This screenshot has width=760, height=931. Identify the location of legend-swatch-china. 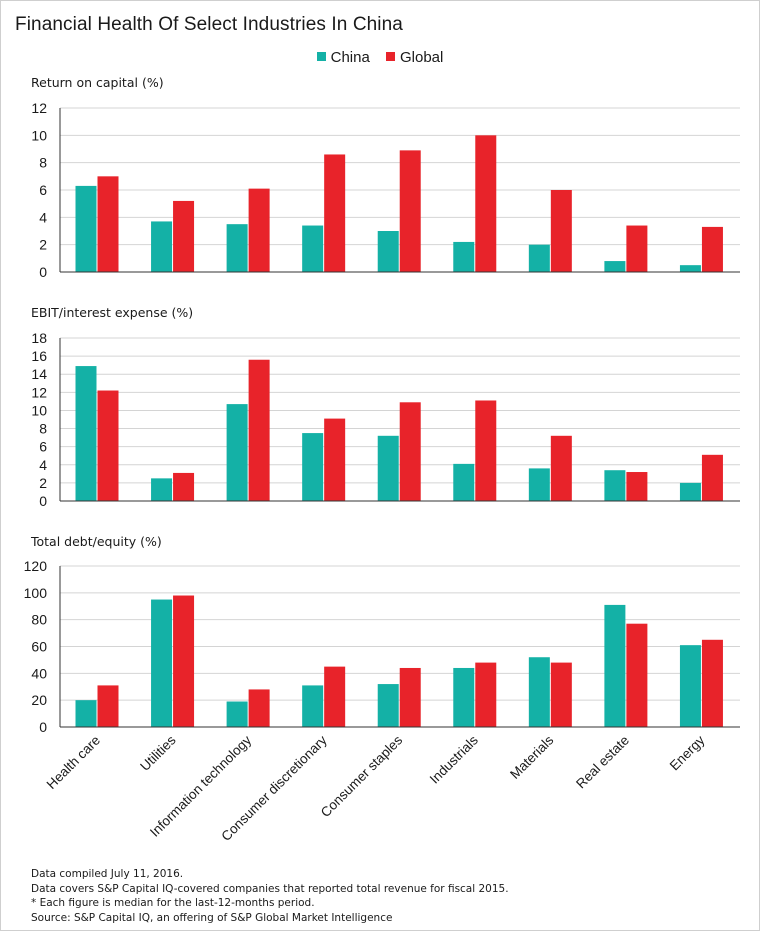
(321, 56).